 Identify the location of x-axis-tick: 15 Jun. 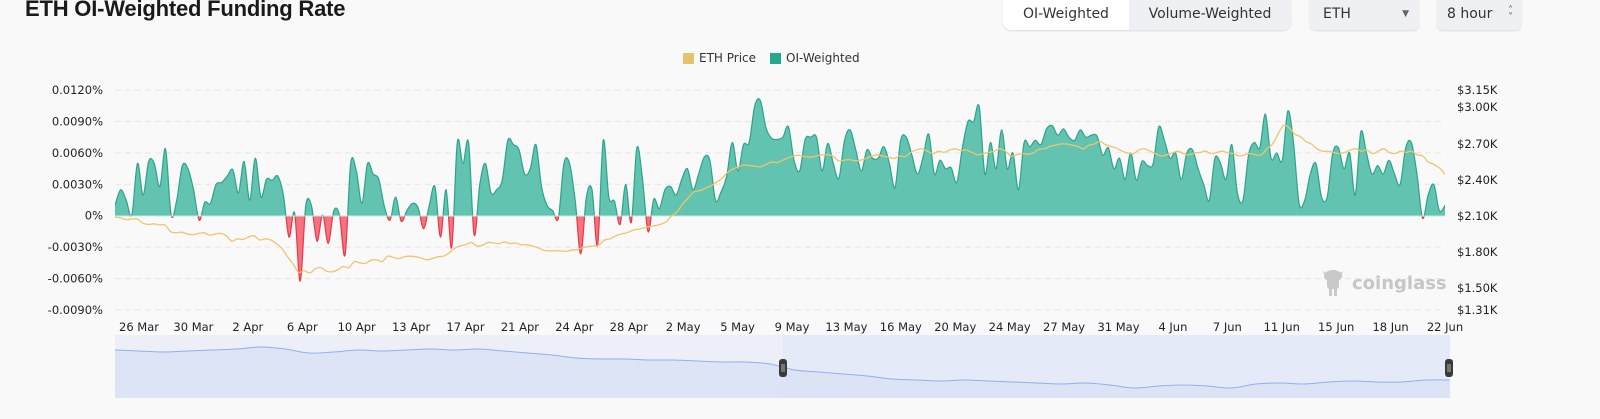
(1336, 327).